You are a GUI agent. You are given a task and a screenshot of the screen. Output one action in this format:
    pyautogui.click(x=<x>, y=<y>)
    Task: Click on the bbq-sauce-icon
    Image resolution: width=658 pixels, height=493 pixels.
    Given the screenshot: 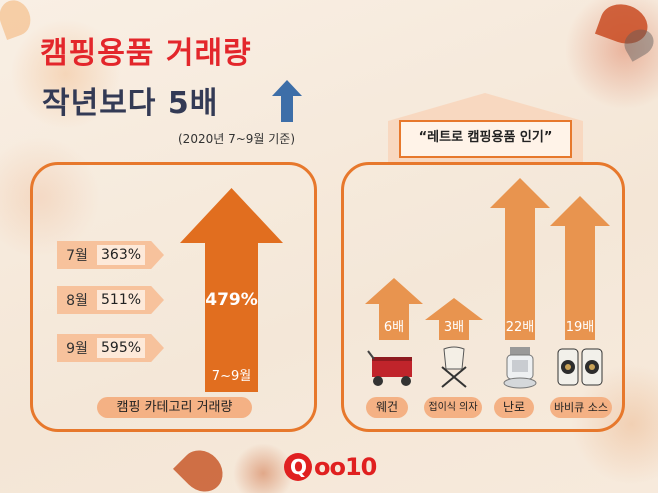 What is the action you would take?
    pyautogui.click(x=580, y=367)
    